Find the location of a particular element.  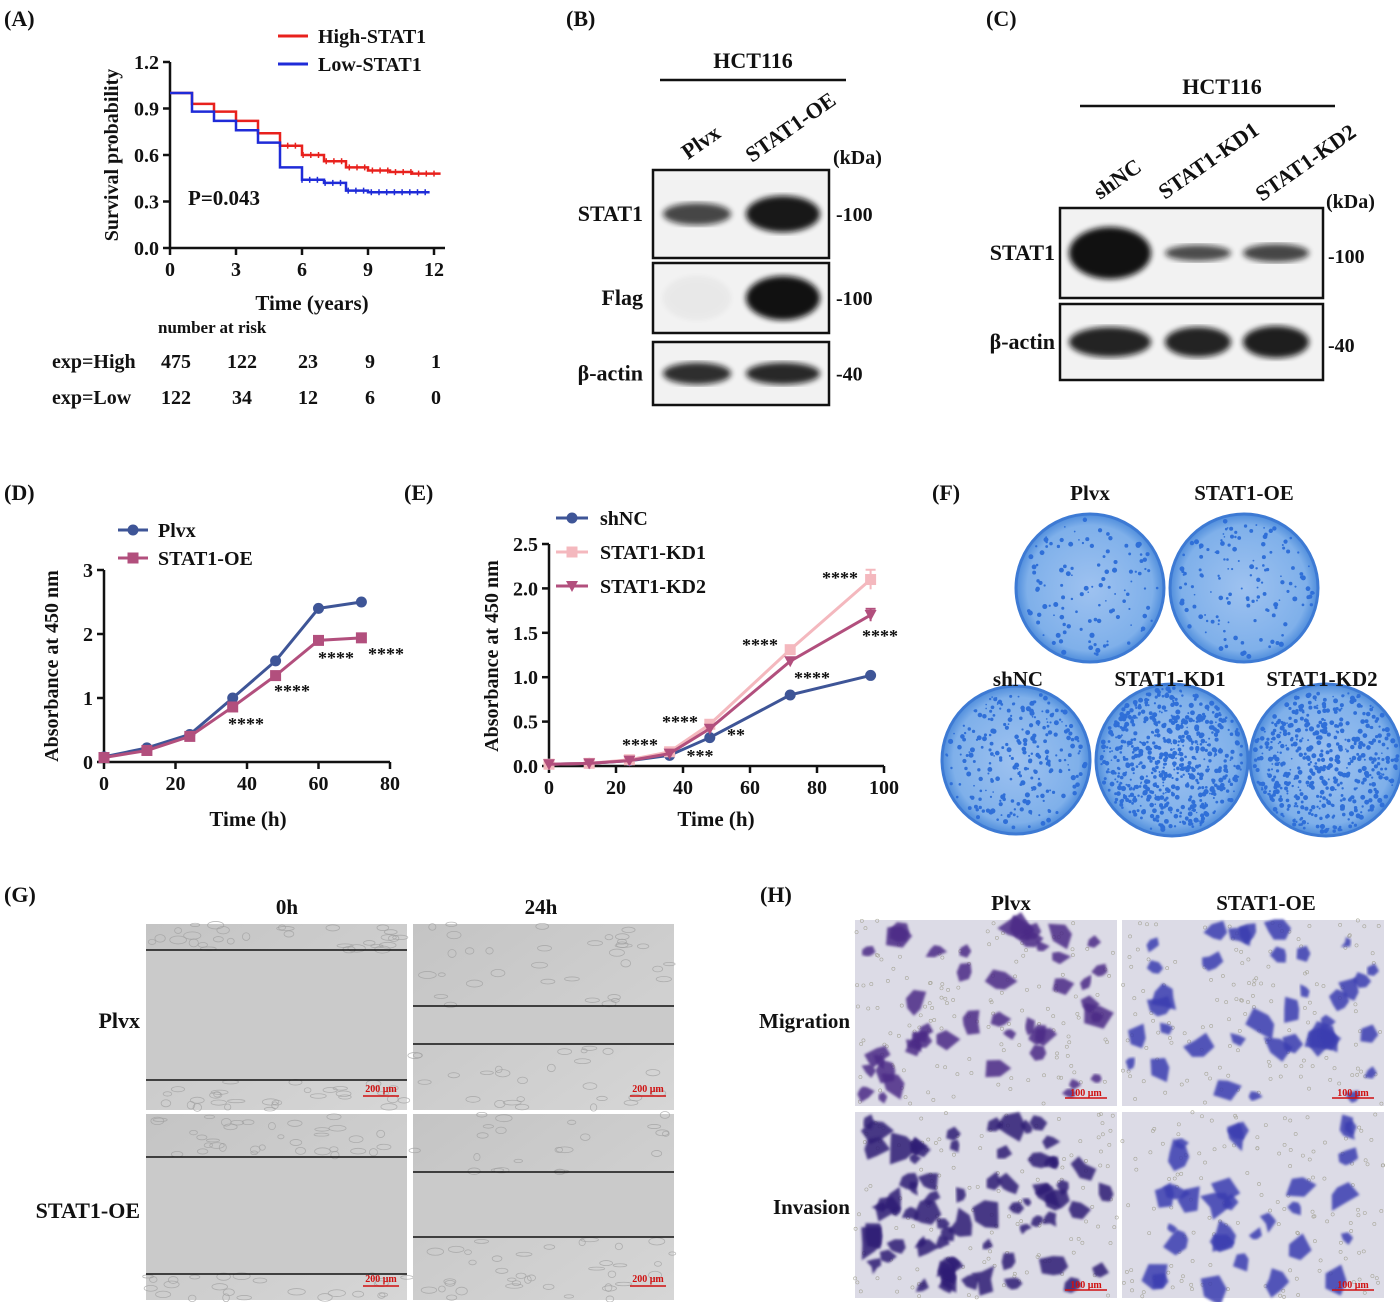

row-label: STAT1 is located at coordinates (610, 213).